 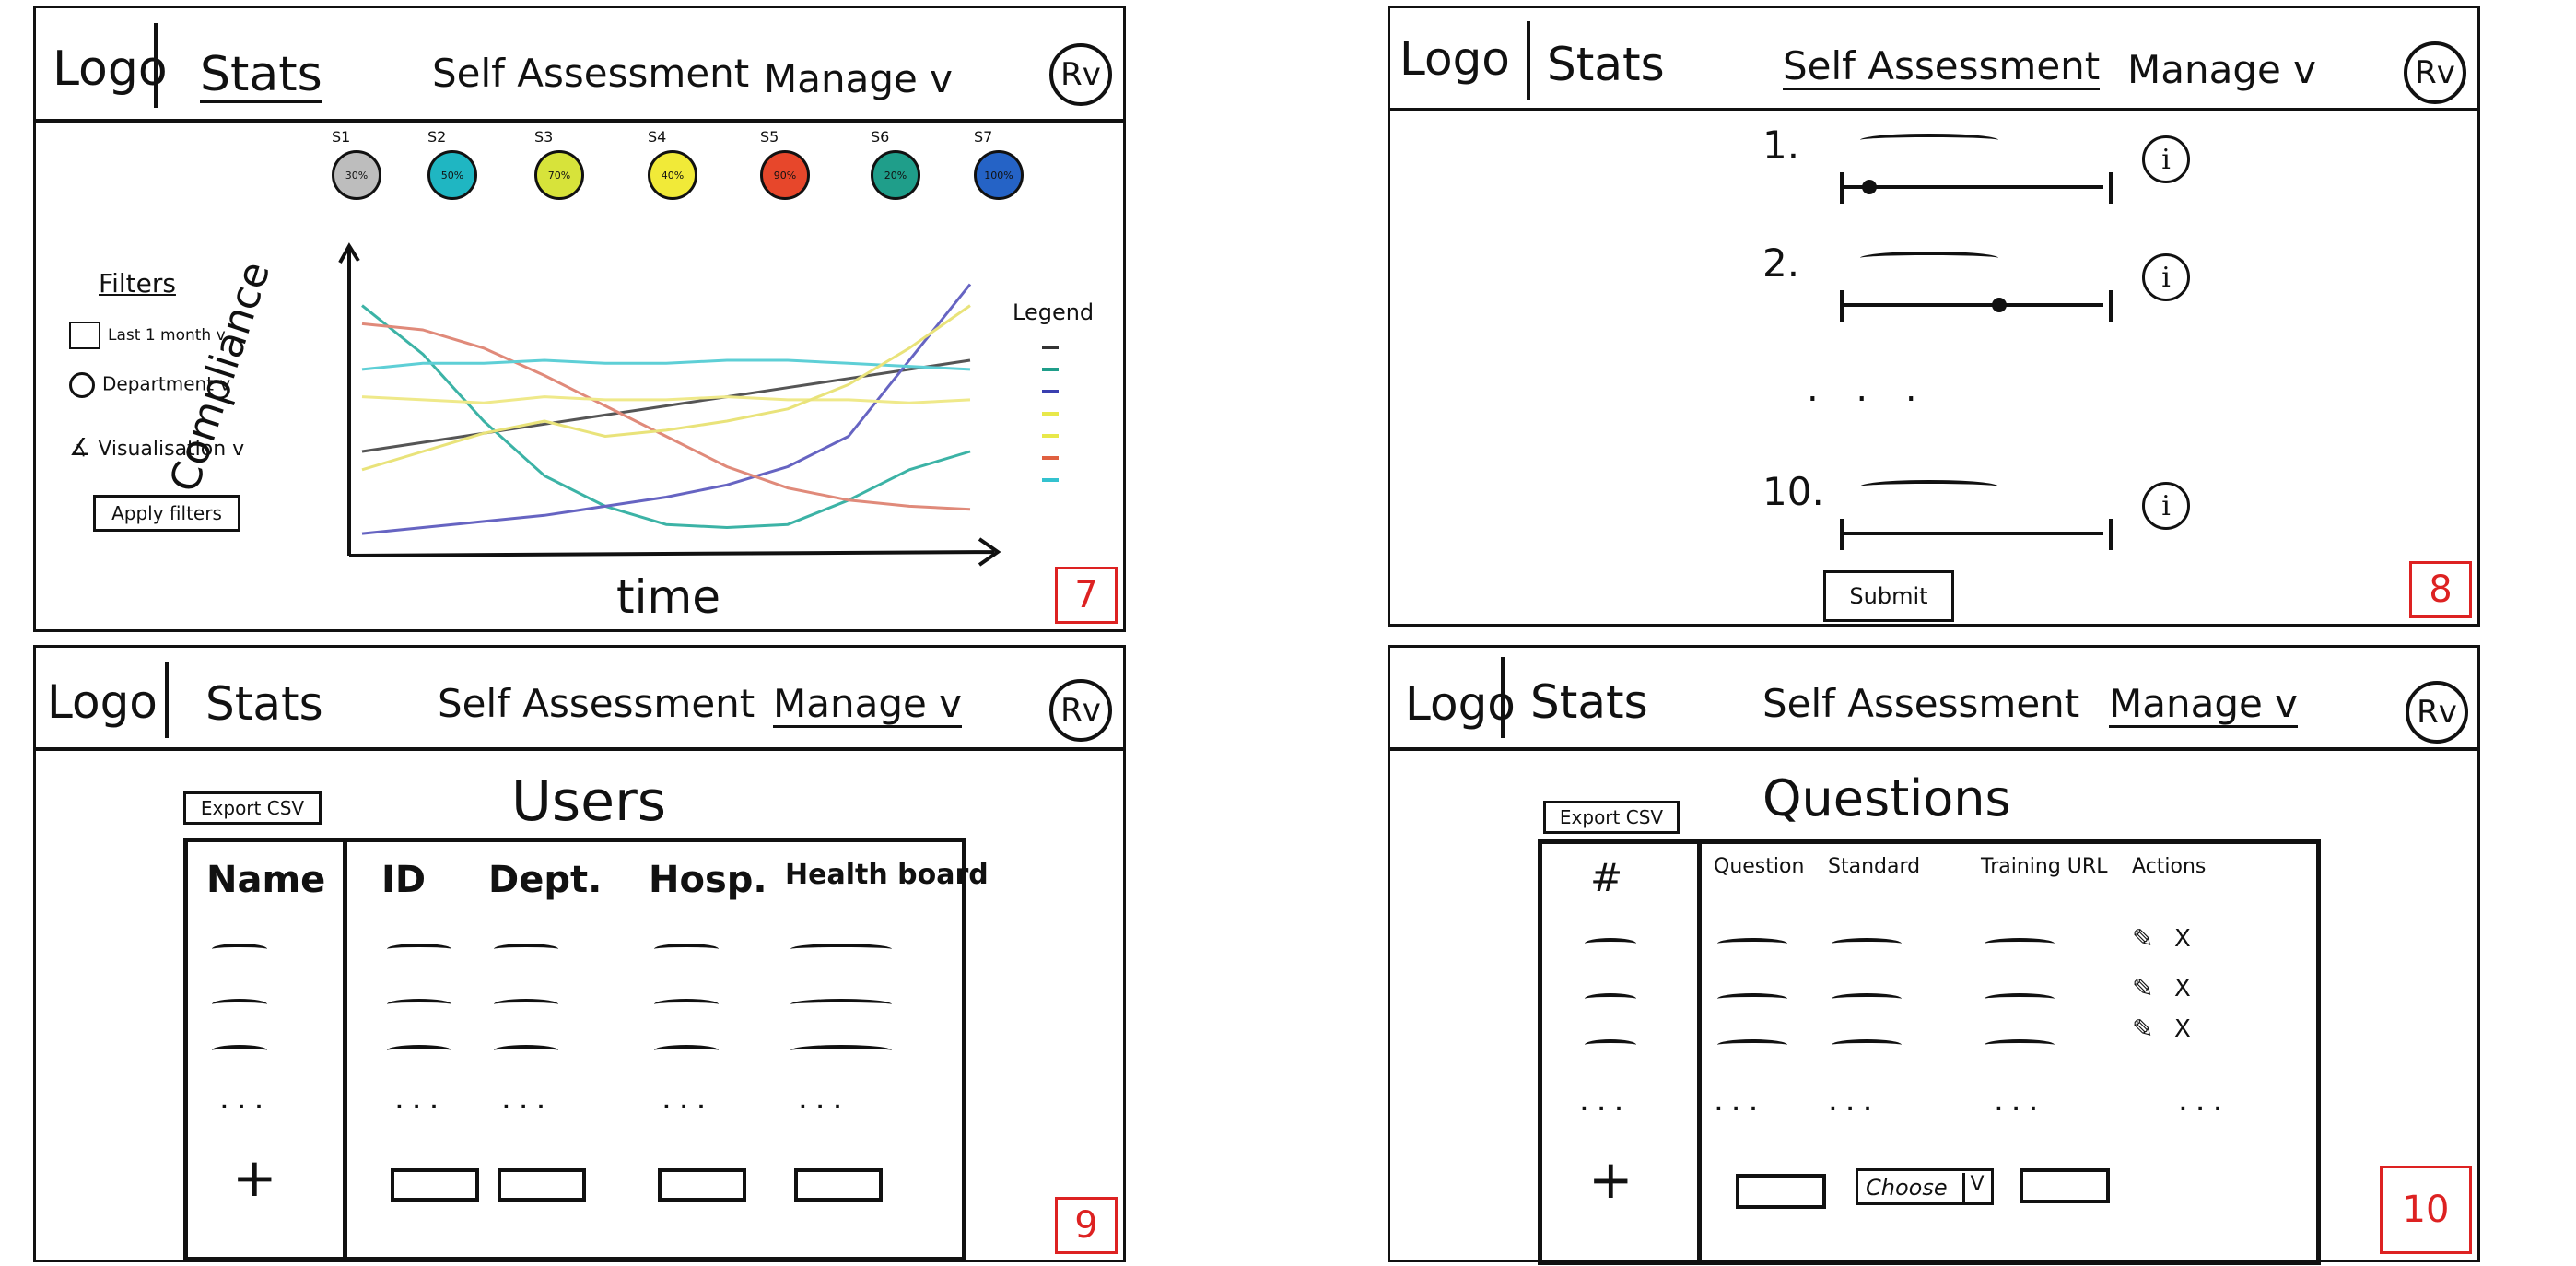 What do you see at coordinates (1888, 596) in the screenshot?
I see `submit-button: Submit` at bounding box center [1888, 596].